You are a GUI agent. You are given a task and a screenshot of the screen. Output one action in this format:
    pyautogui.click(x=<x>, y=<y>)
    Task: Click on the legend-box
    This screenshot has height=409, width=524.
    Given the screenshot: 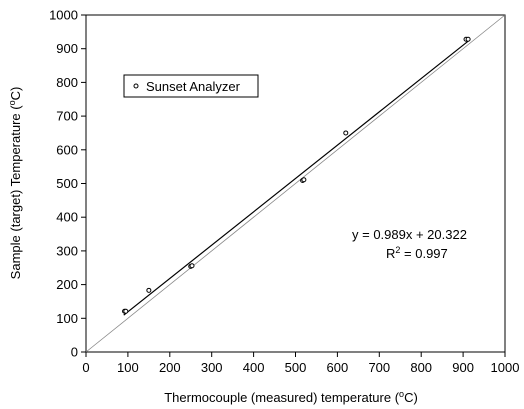 What is the action you would take?
    pyautogui.click(x=191, y=86)
    